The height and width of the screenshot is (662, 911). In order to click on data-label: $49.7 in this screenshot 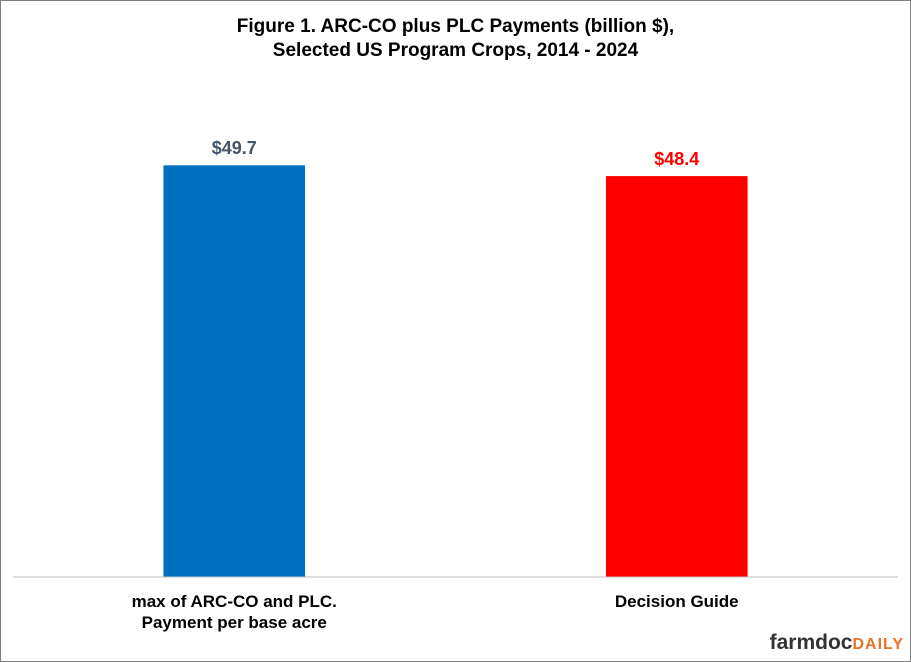, I will do `click(234, 148)`.